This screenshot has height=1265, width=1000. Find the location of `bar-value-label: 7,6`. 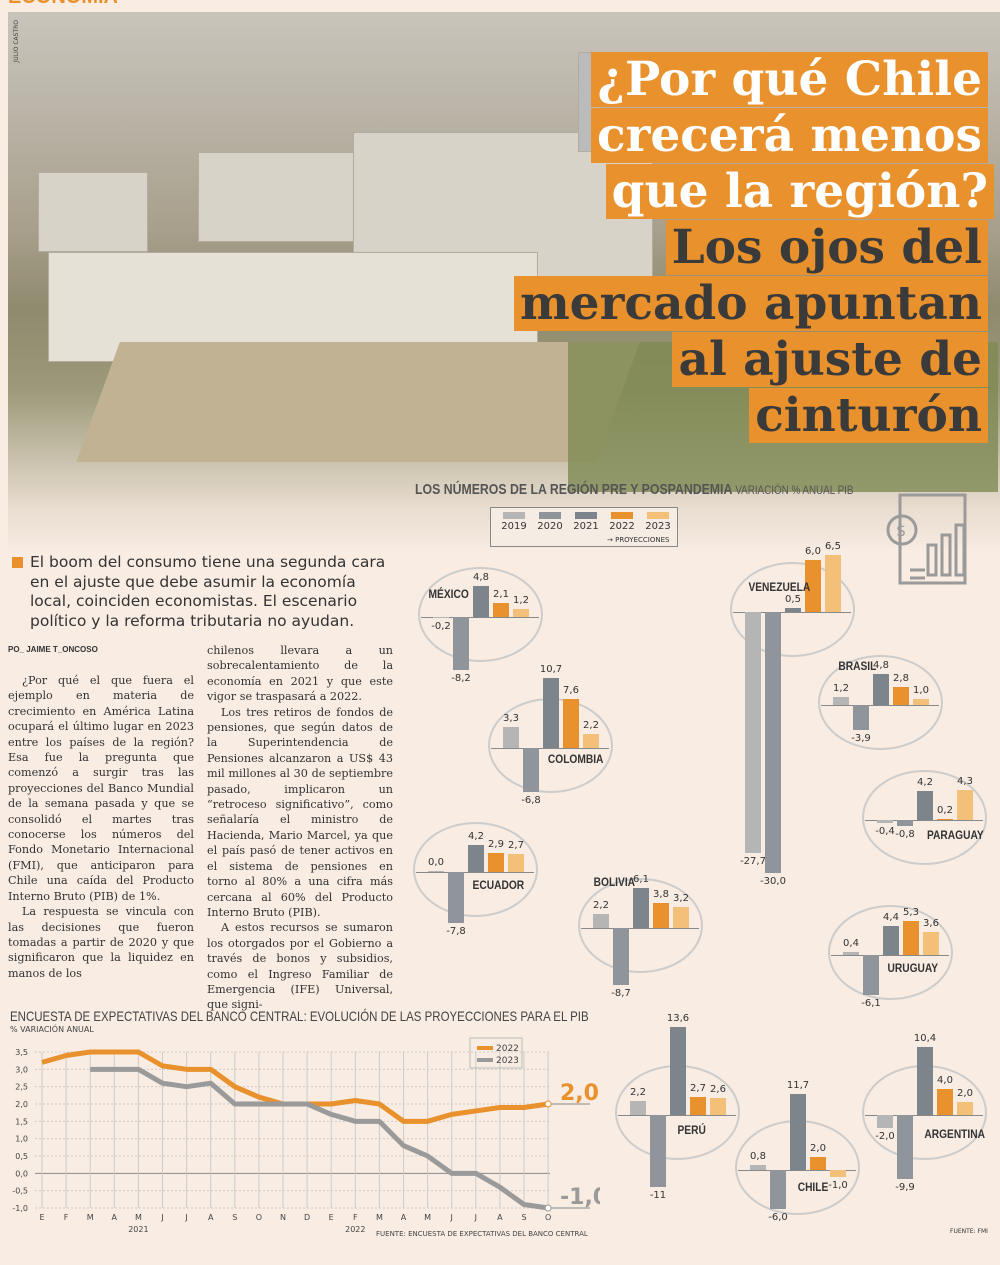

bar-value-label: 7,6 is located at coordinates (571, 690).